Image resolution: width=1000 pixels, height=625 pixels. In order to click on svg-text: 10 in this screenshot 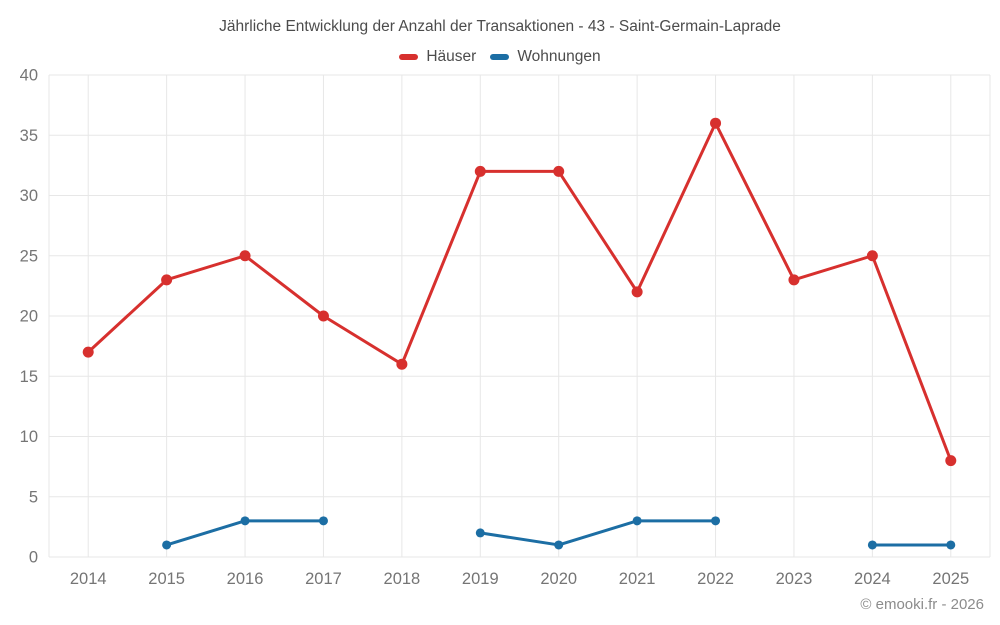, I will do `click(29, 437)`.